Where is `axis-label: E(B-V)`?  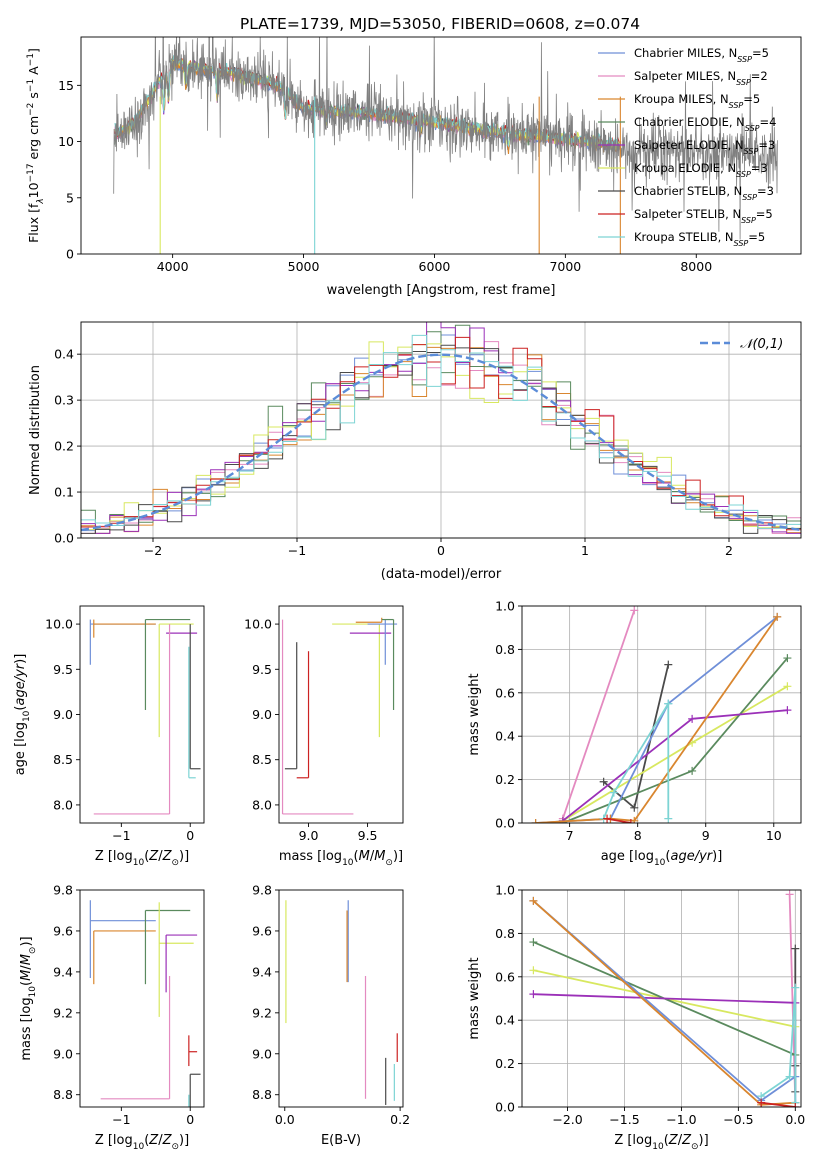
axis-label: E(B-V) is located at coordinates (341, 1140).